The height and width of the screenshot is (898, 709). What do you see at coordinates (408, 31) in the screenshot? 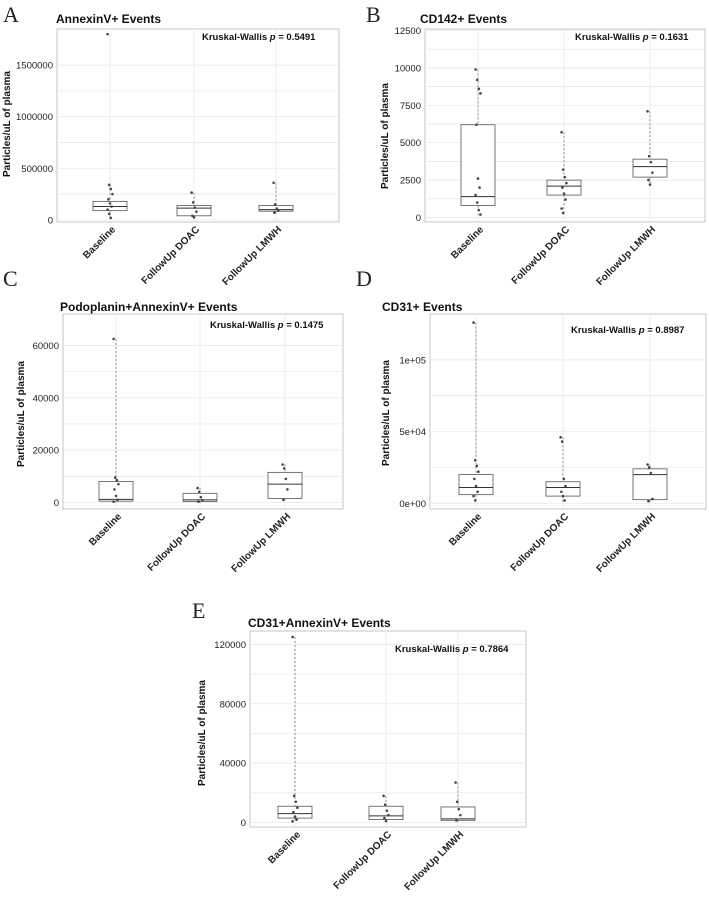
I see `y-tick-label: 12500` at bounding box center [408, 31].